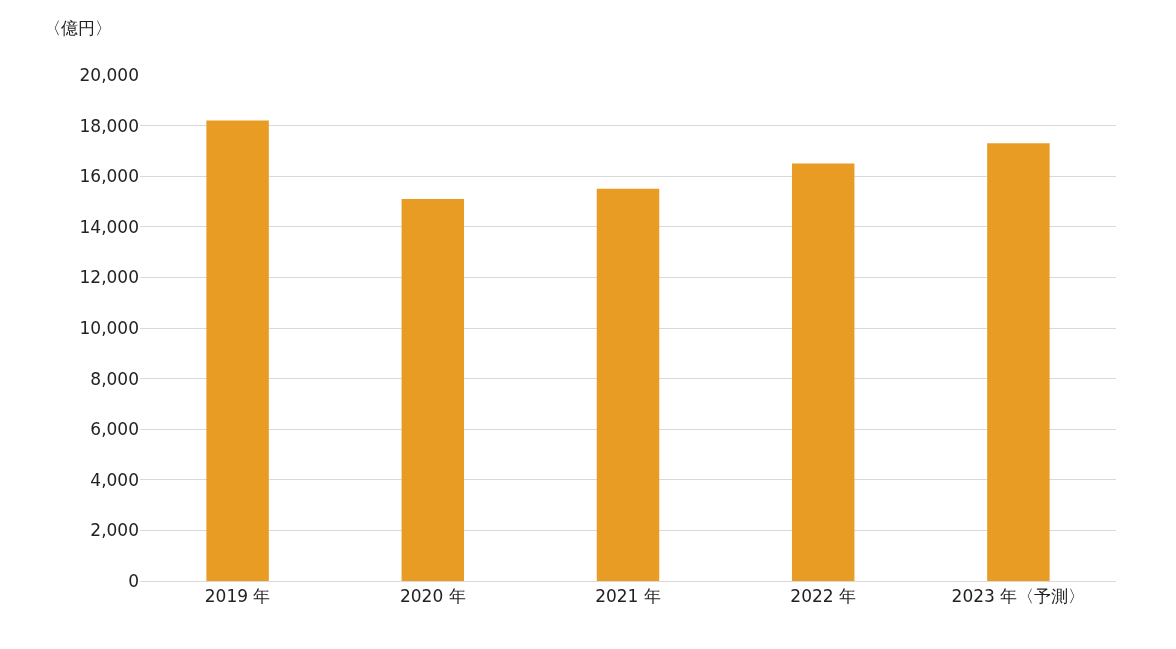 This screenshot has height=649, width=1176. What do you see at coordinates (78, 28) in the screenshot?
I see `y-axis-title: 〈億円〉` at bounding box center [78, 28].